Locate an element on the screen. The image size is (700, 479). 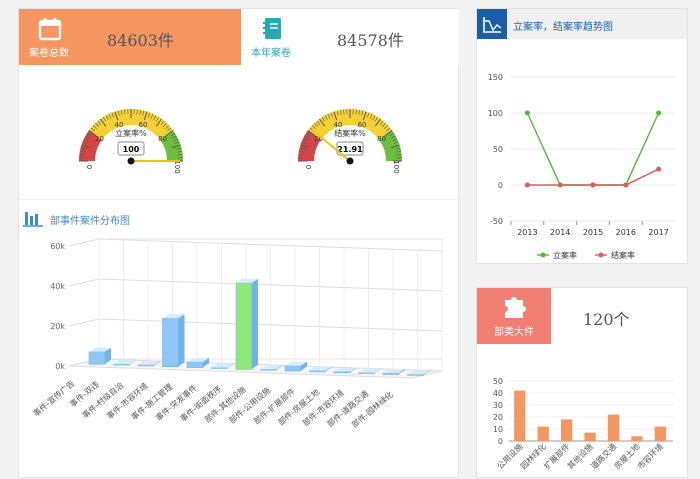
year-cases-card: 本年案卷 84578件 is located at coordinates (350, 37).